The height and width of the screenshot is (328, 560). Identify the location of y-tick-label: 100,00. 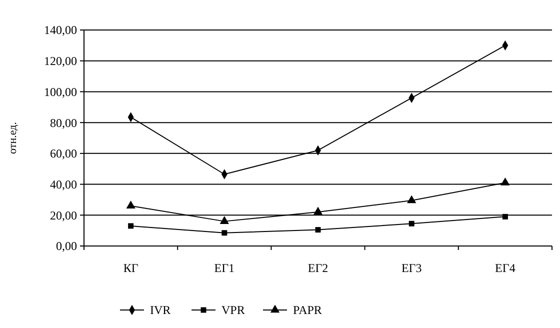
(60, 91).